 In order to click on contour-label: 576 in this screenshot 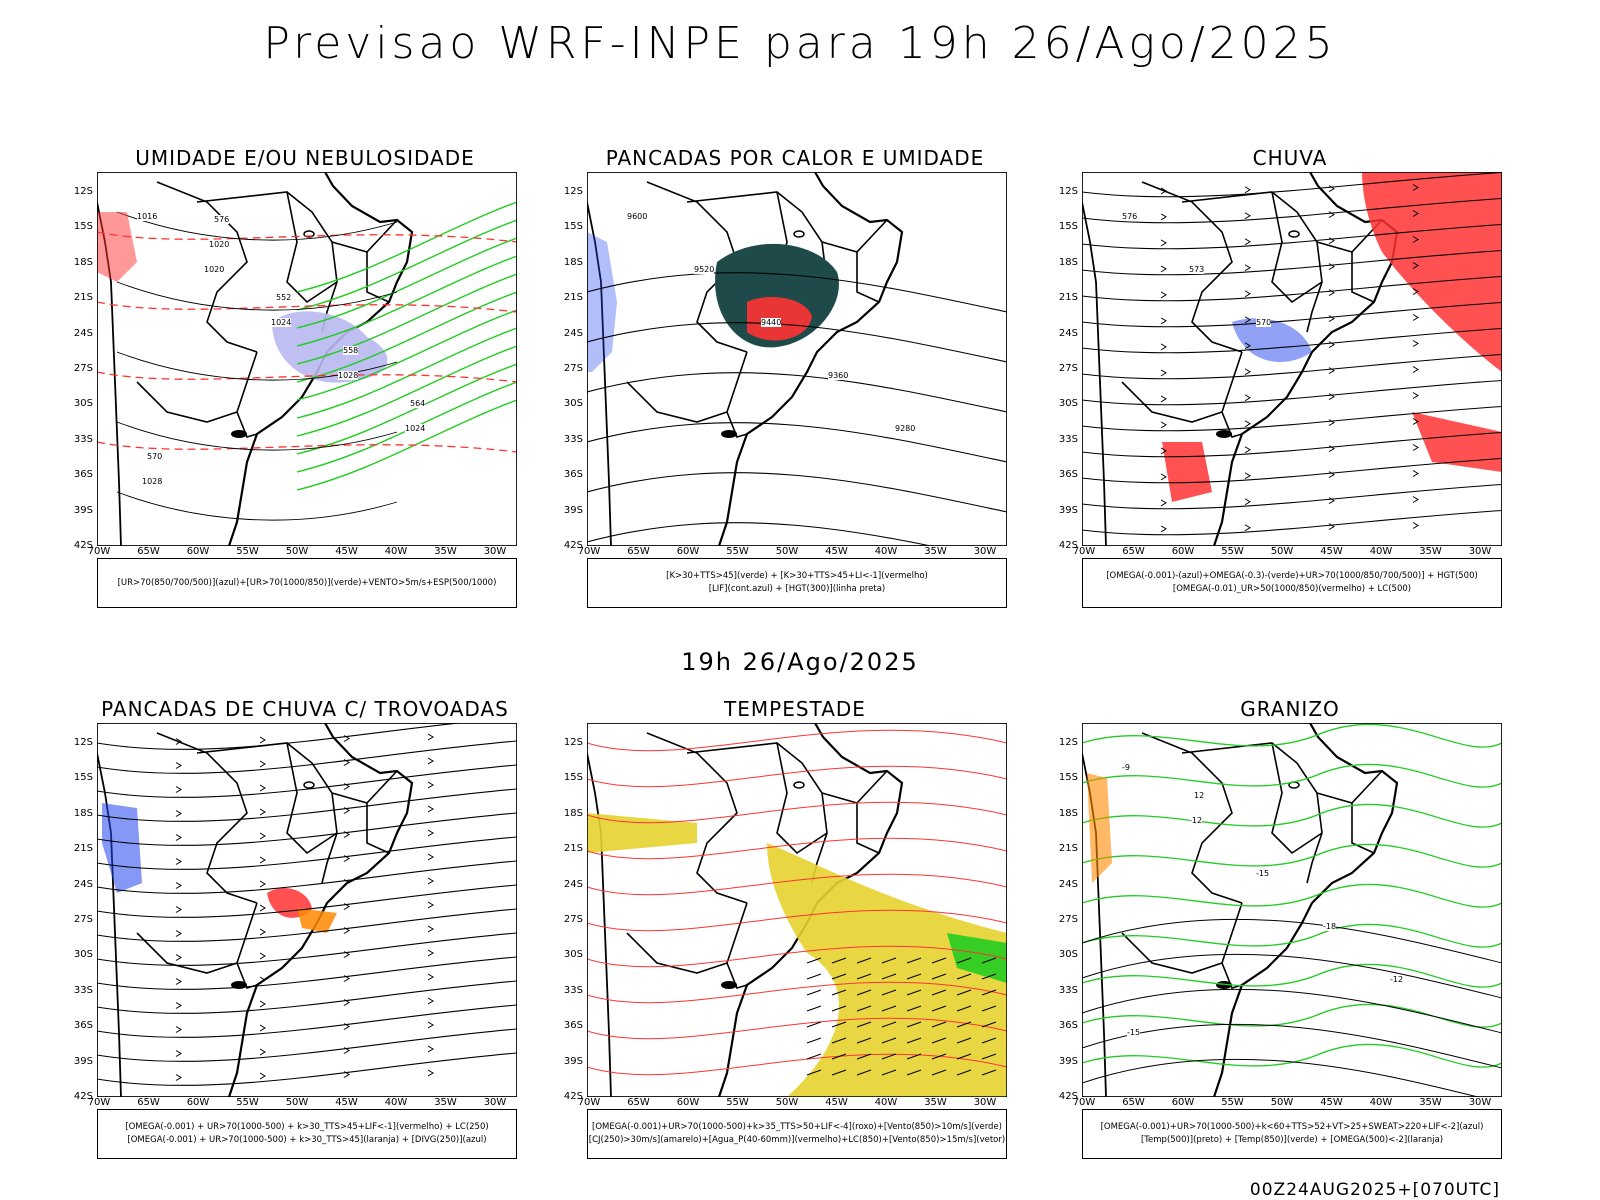, I will do `click(1130, 216)`.